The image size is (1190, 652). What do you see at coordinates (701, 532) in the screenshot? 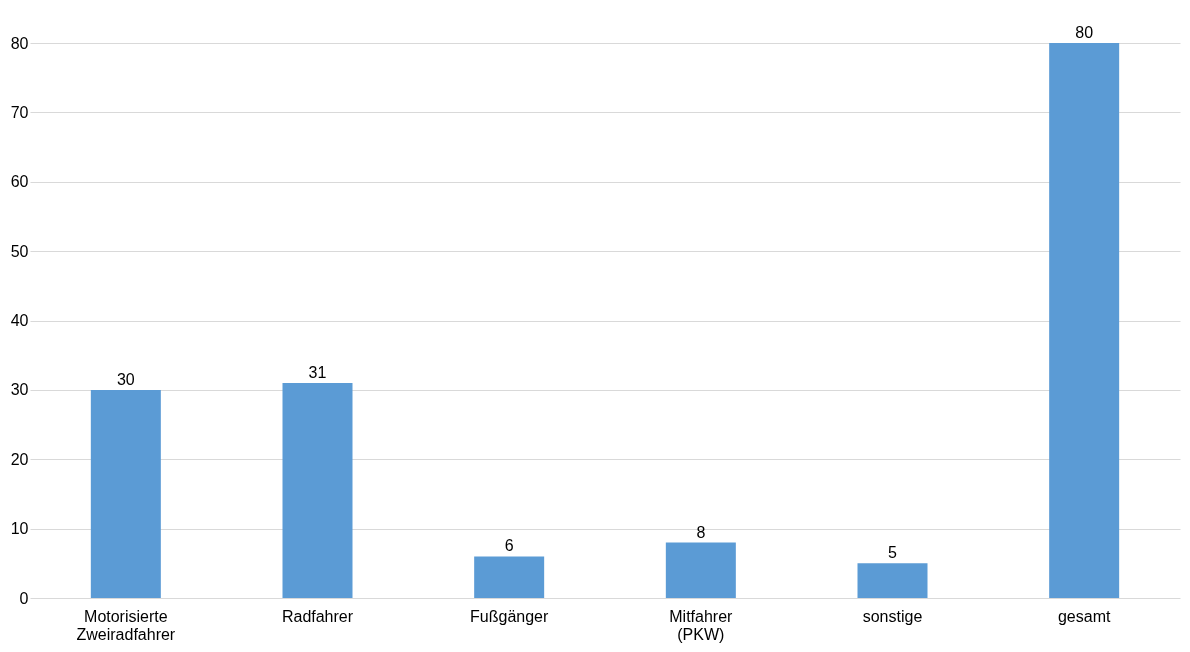
I see `data-label: 8` at bounding box center [701, 532].